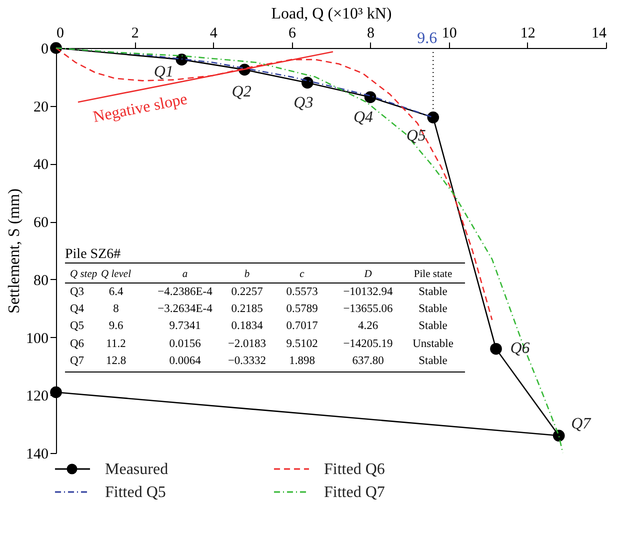 This screenshot has width=638, height=549. Describe the element at coordinates (371, 34) in the screenshot. I see `x-tick-label: 8` at that location.